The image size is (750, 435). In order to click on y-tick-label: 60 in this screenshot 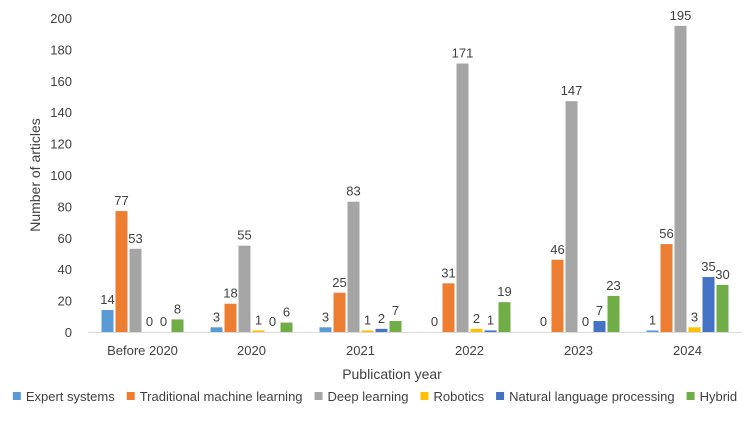, I will do `click(65, 238)`.